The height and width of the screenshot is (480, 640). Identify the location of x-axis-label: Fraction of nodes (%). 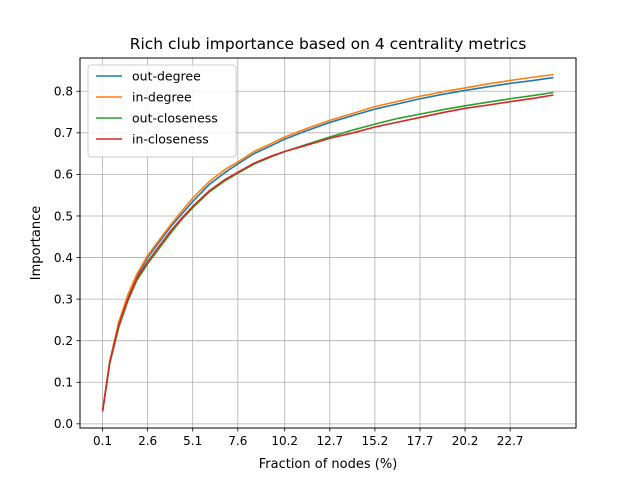
(328, 464).